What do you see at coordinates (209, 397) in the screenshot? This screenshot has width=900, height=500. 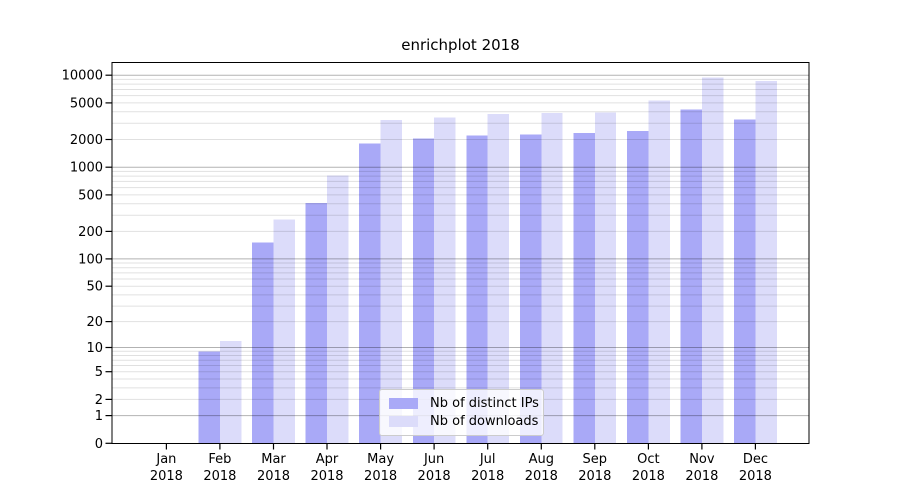 I see `bar-distinct-ips-feb` at bounding box center [209, 397].